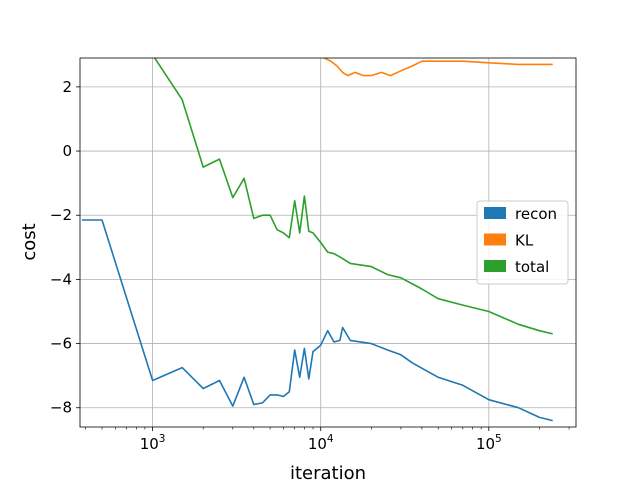  I want to click on y-axis-label: cost, so click(29, 241).